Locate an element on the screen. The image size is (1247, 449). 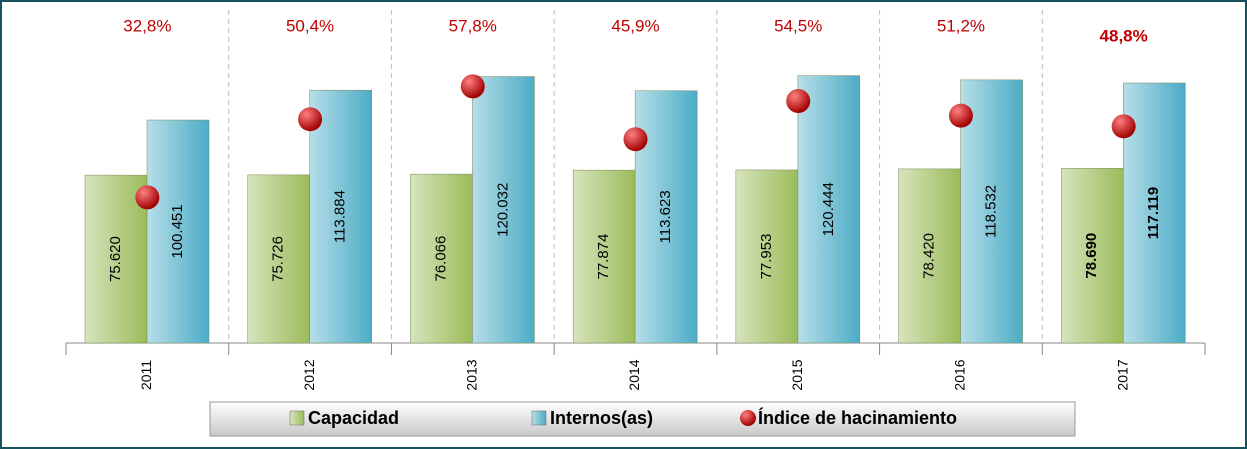
value-label: 32,8% is located at coordinates (147, 25).